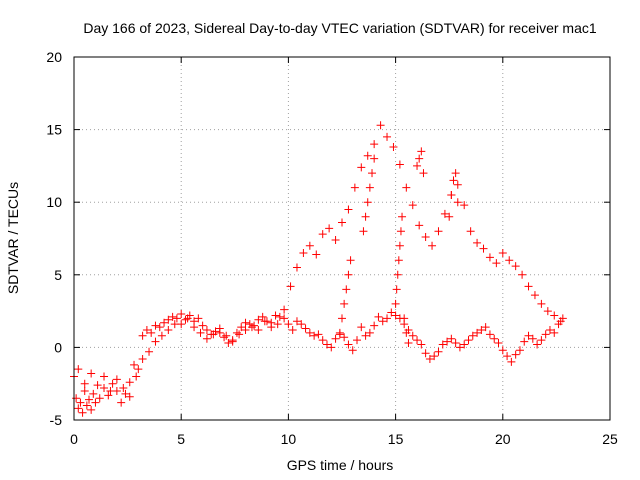  I want to click on y-tick-label: 0, so click(58, 347).